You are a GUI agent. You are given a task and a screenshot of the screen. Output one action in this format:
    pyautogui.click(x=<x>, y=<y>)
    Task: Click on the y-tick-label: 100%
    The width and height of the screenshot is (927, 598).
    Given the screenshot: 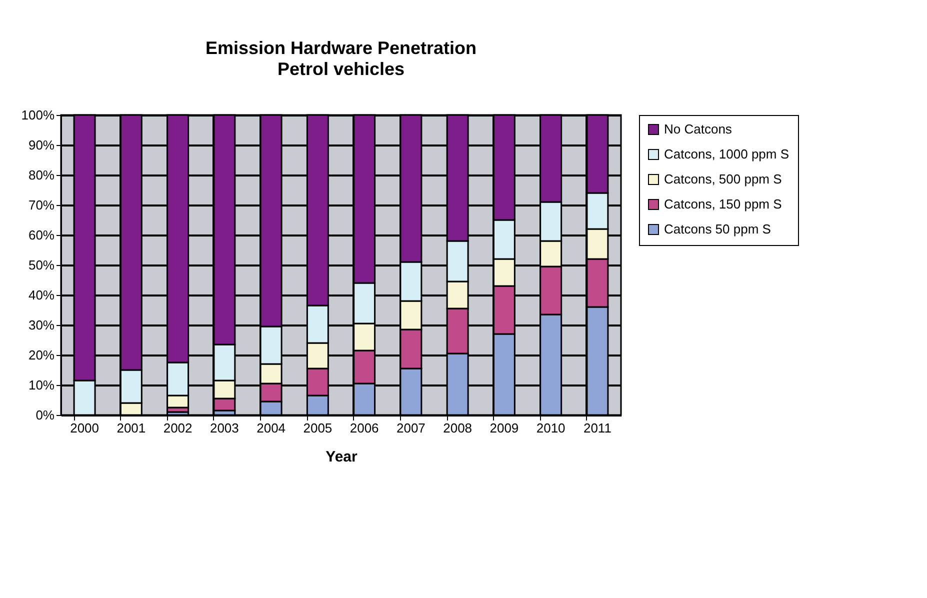 What is the action you would take?
    pyautogui.click(x=38, y=115)
    